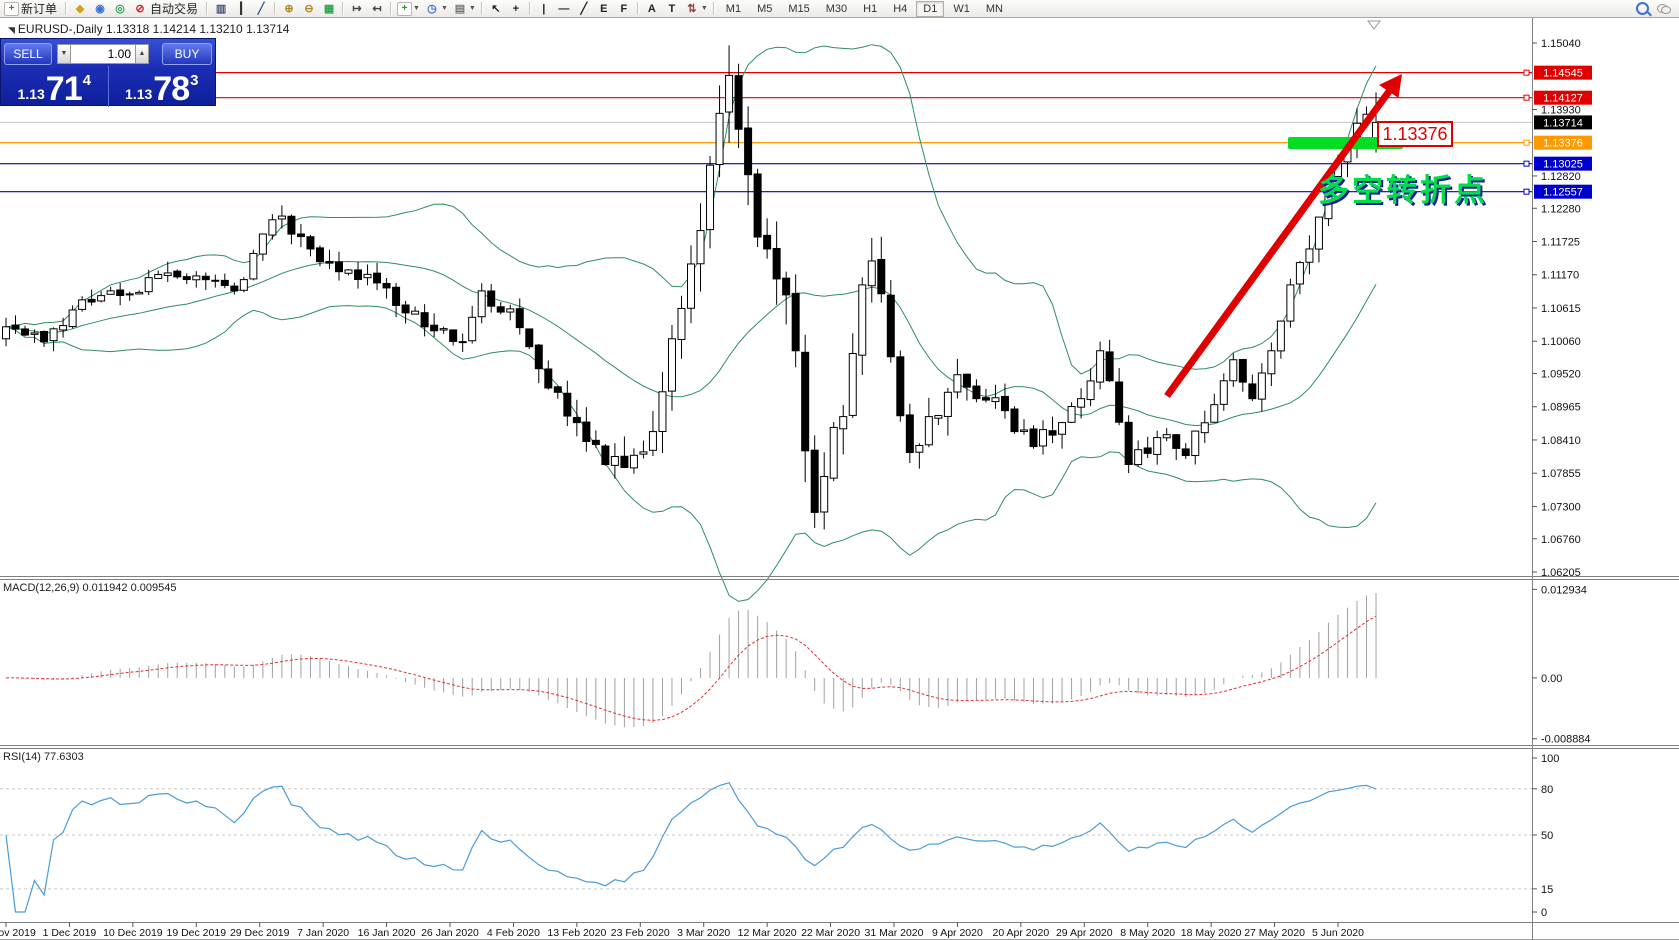 This screenshot has width=1679, height=940. What do you see at coordinates (260, 933) in the screenshot?
I see `time-tick-label: 29 Dec 2019` at bounding box center [260, 933].